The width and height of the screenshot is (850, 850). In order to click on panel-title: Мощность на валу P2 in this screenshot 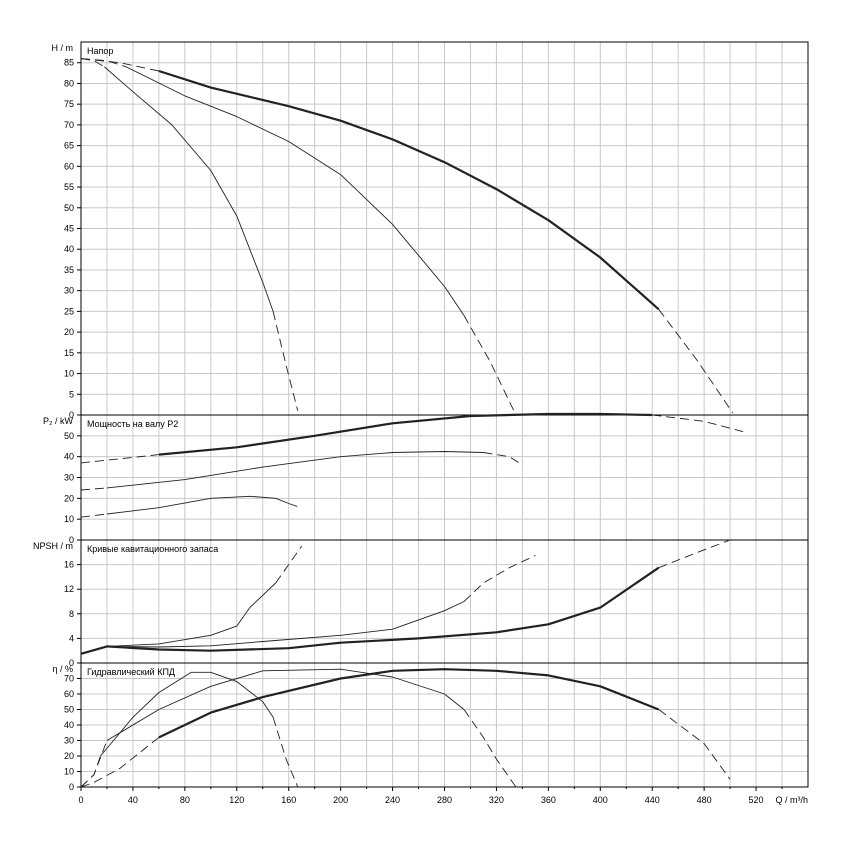, I will do `click(132, 424)`.